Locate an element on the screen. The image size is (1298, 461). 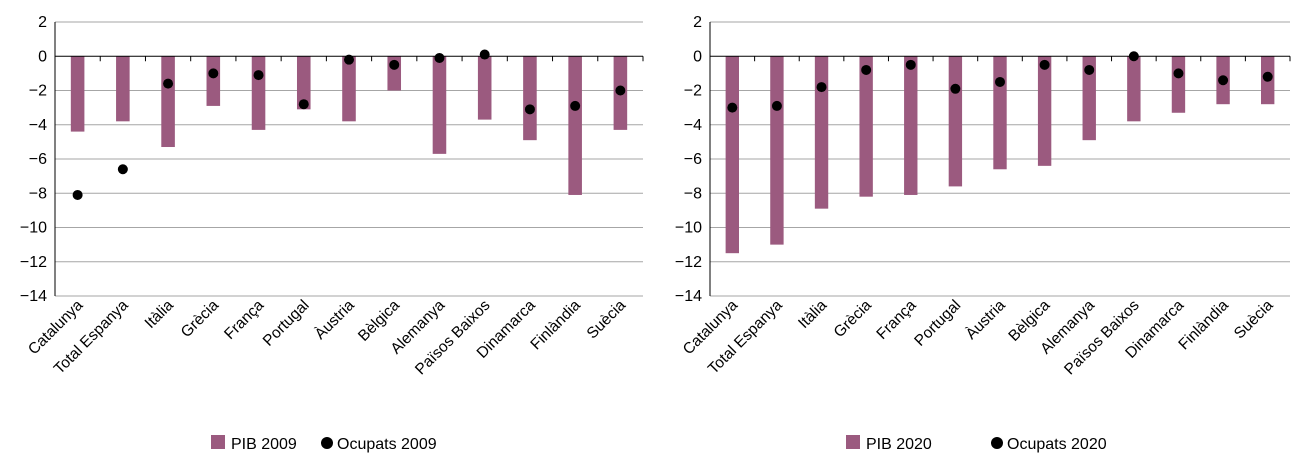
legend-label-dot: Ocupats 2020 is located at coordinates (1057, 444).